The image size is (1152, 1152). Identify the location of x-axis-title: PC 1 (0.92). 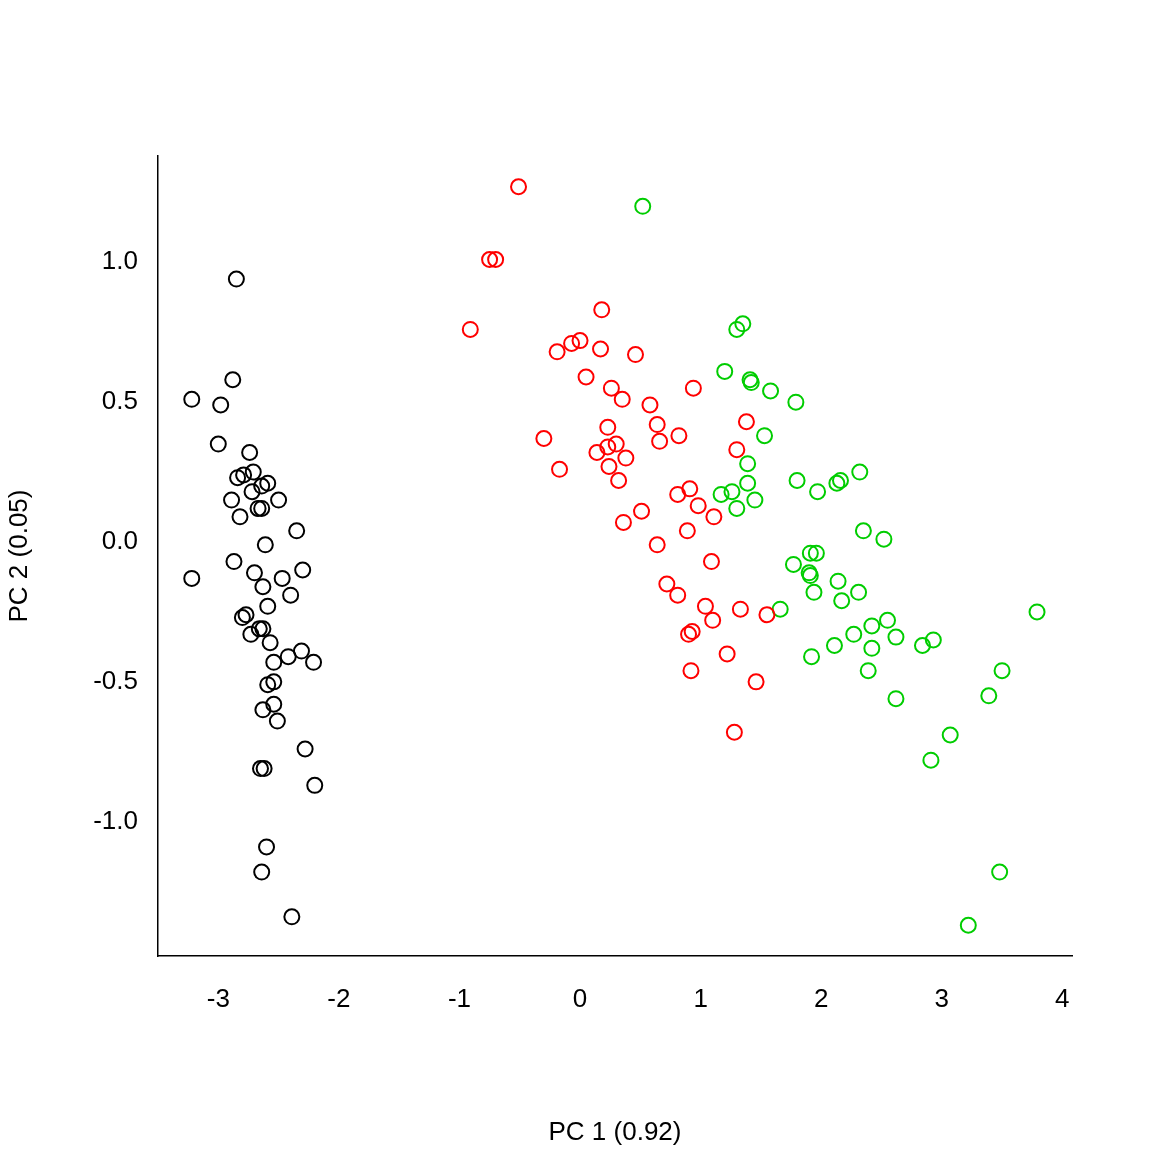
(615, 1130).